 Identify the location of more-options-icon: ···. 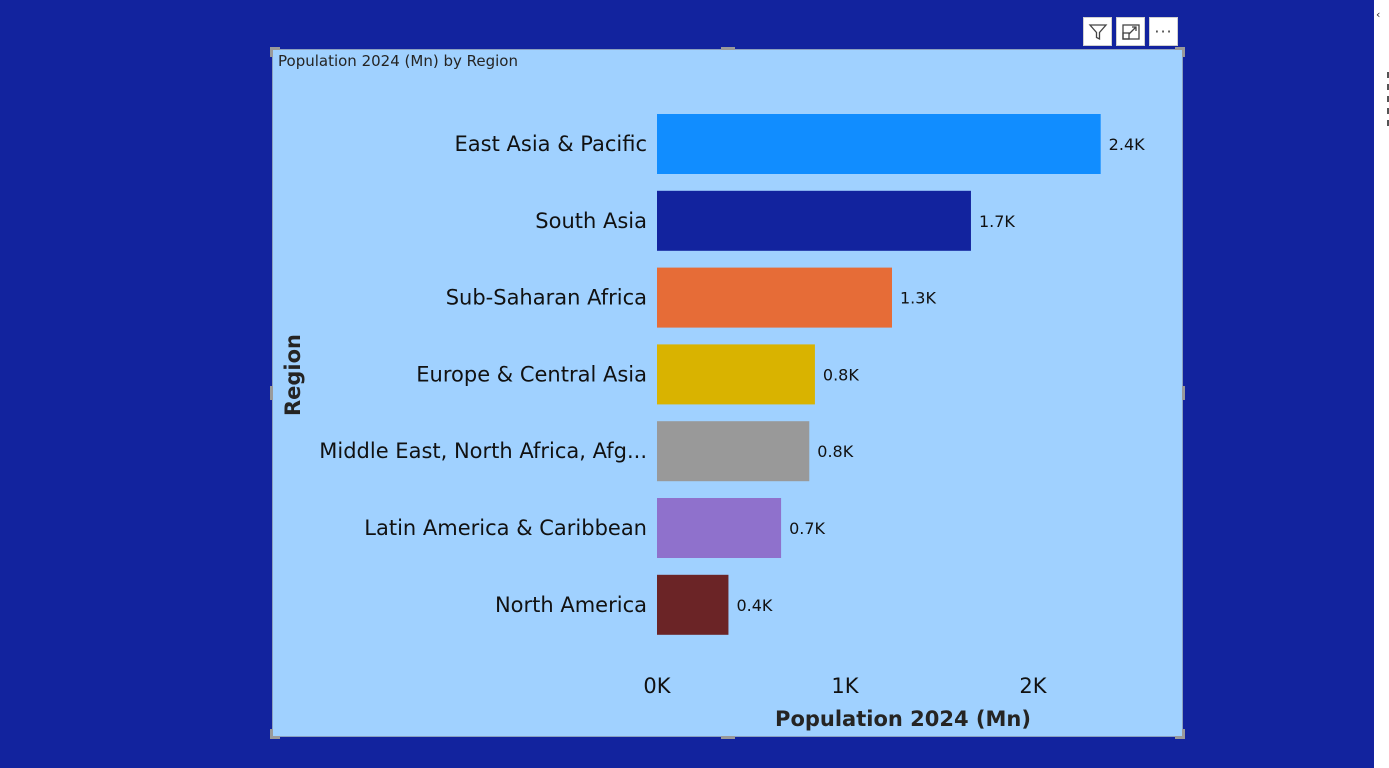
(1163, 31).